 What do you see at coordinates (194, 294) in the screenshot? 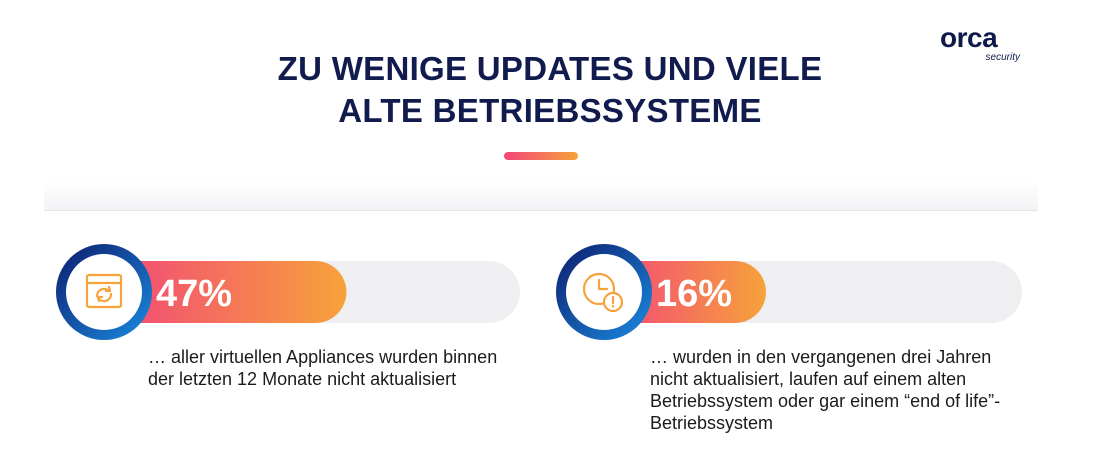
I see `stat-value-label-1: 47%` at bounding box center [194, 294].